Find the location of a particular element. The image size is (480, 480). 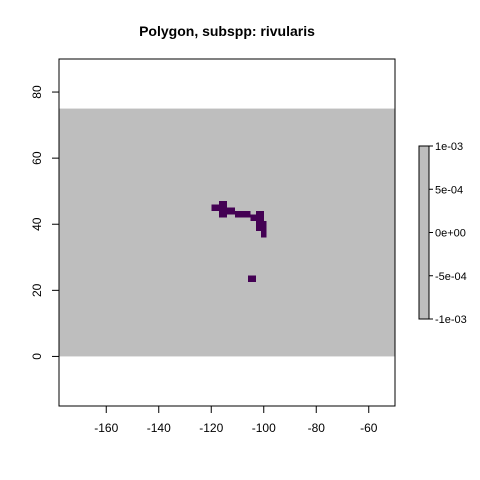

y-tick-label: 0 is located at coordinates (37, 356).